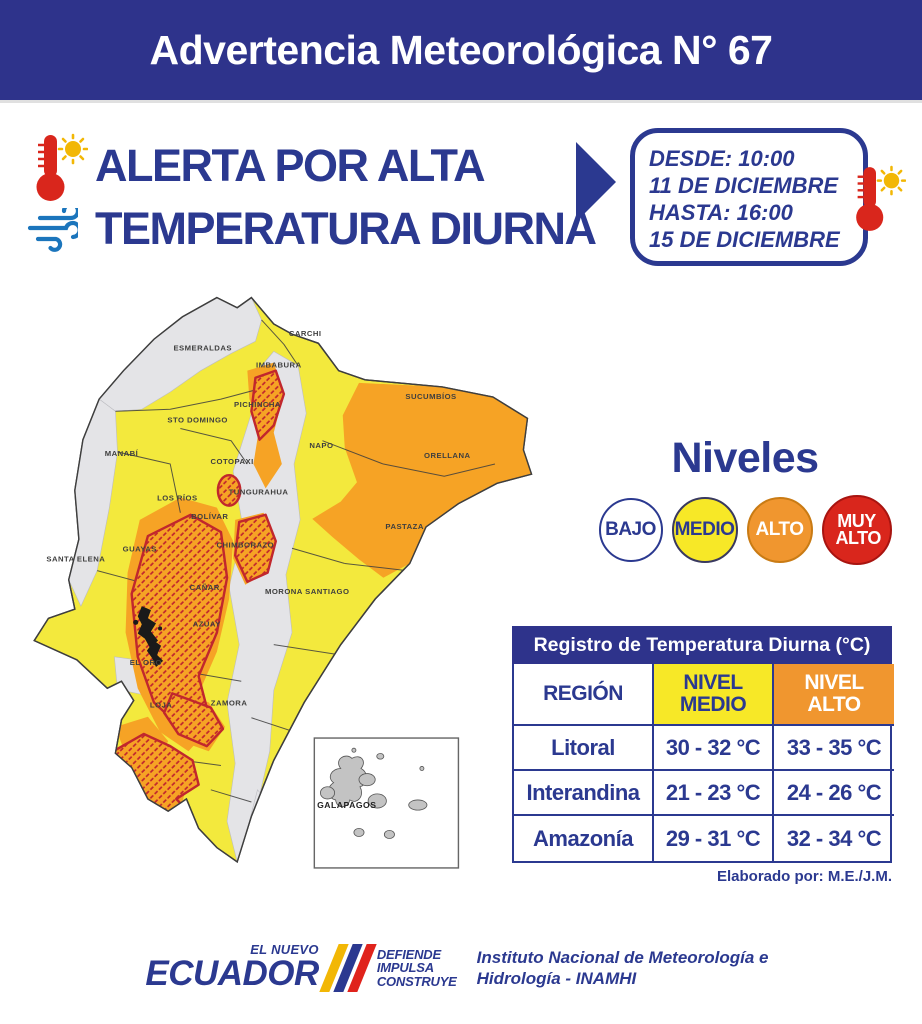 The width and height of the screenshot is (922, 1024). I want to click on page-title: Advertencia Meteorológica N° 67, so click(461, 49).